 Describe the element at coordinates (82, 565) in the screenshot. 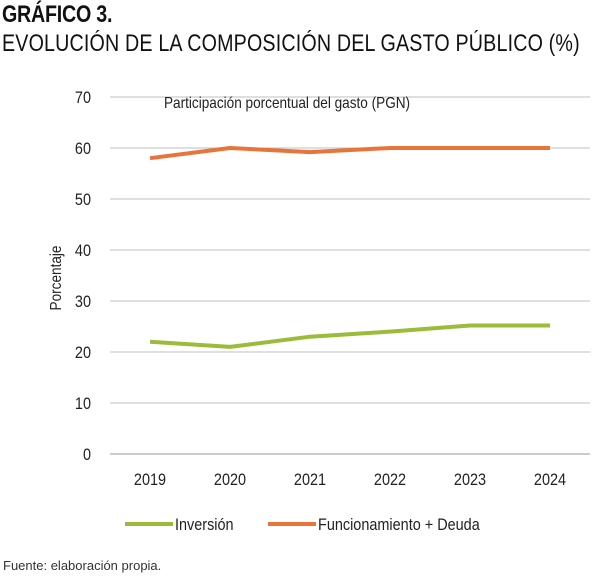

I see `source-note: Fuente: elaboración propia.` at that location.